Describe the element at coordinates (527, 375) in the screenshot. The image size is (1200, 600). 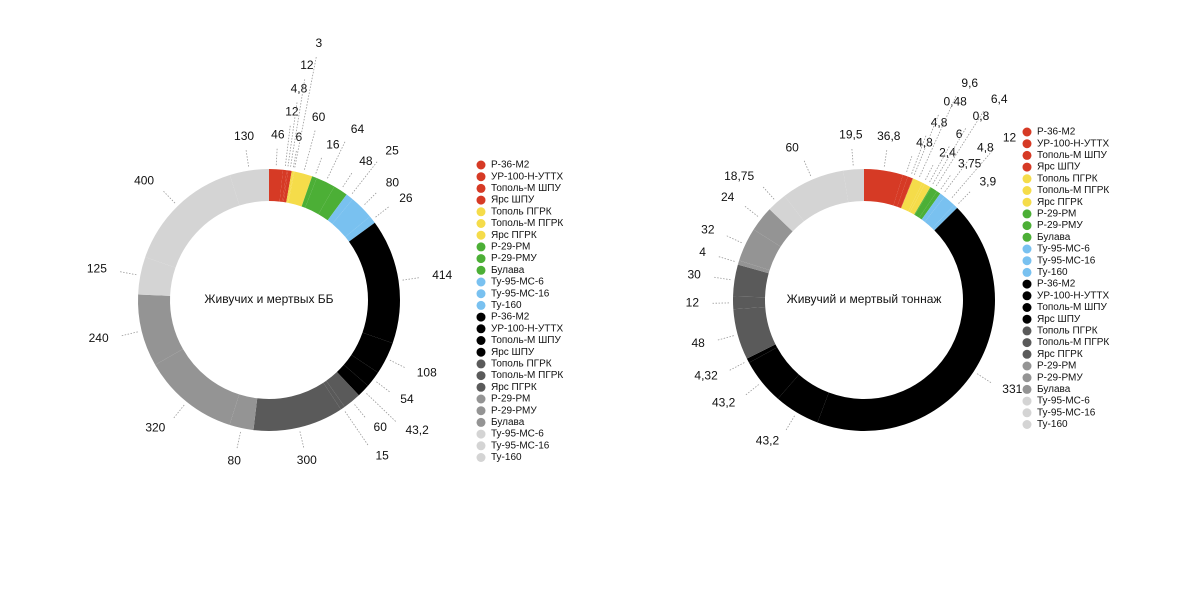
I see `legend-label: Тополь-М ПГРК` at that location.